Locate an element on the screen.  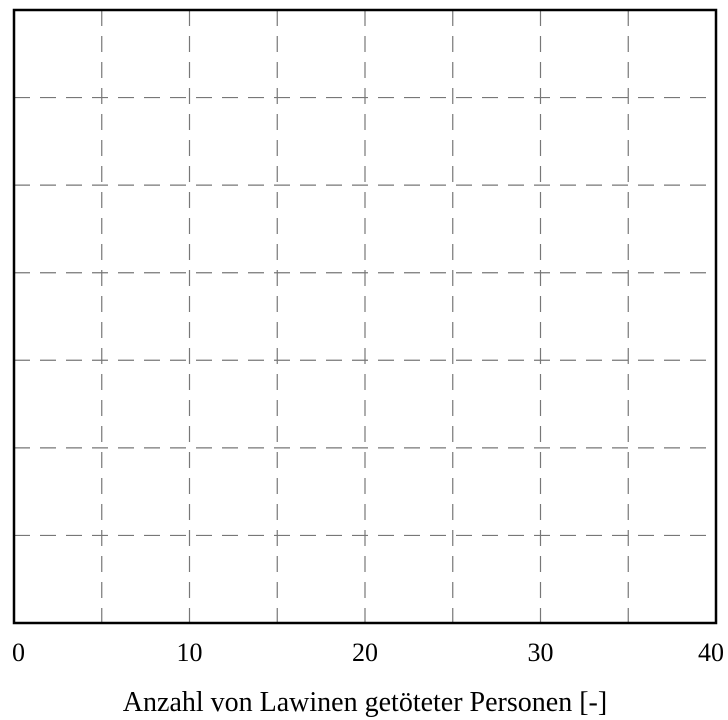
x-tick-label: 0 is located at coordinates (18, 652).